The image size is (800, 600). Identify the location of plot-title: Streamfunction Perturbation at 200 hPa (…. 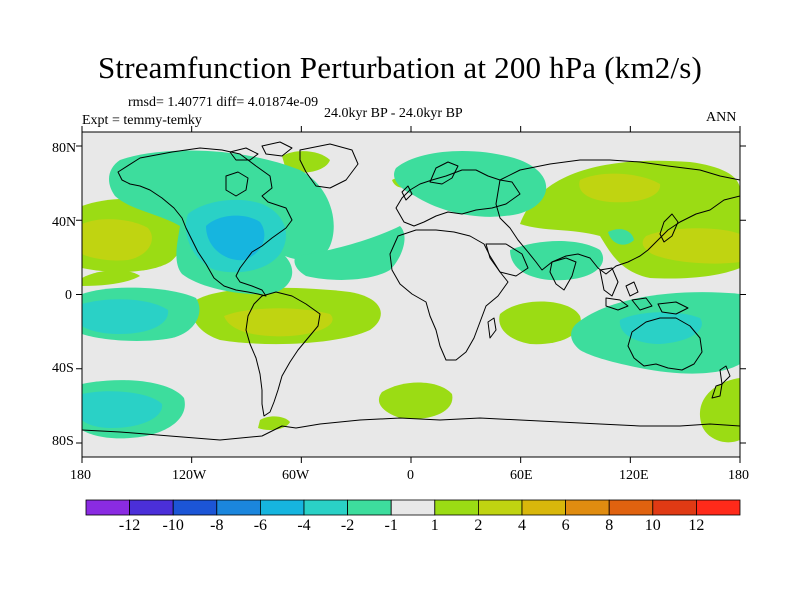
(400, 67).